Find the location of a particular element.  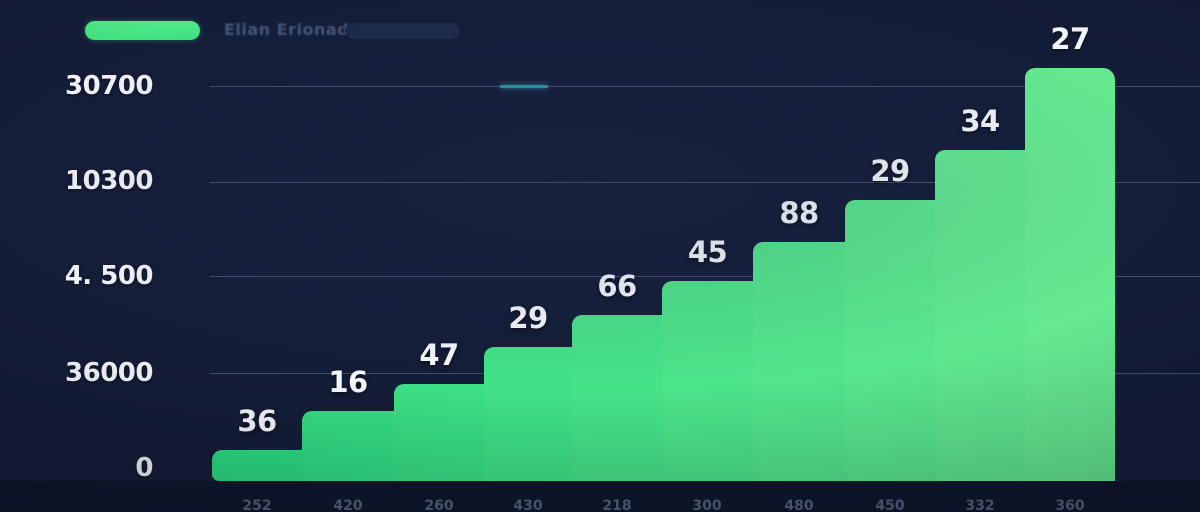

x-tick-label: 252 is located at coordinates (257, 505).